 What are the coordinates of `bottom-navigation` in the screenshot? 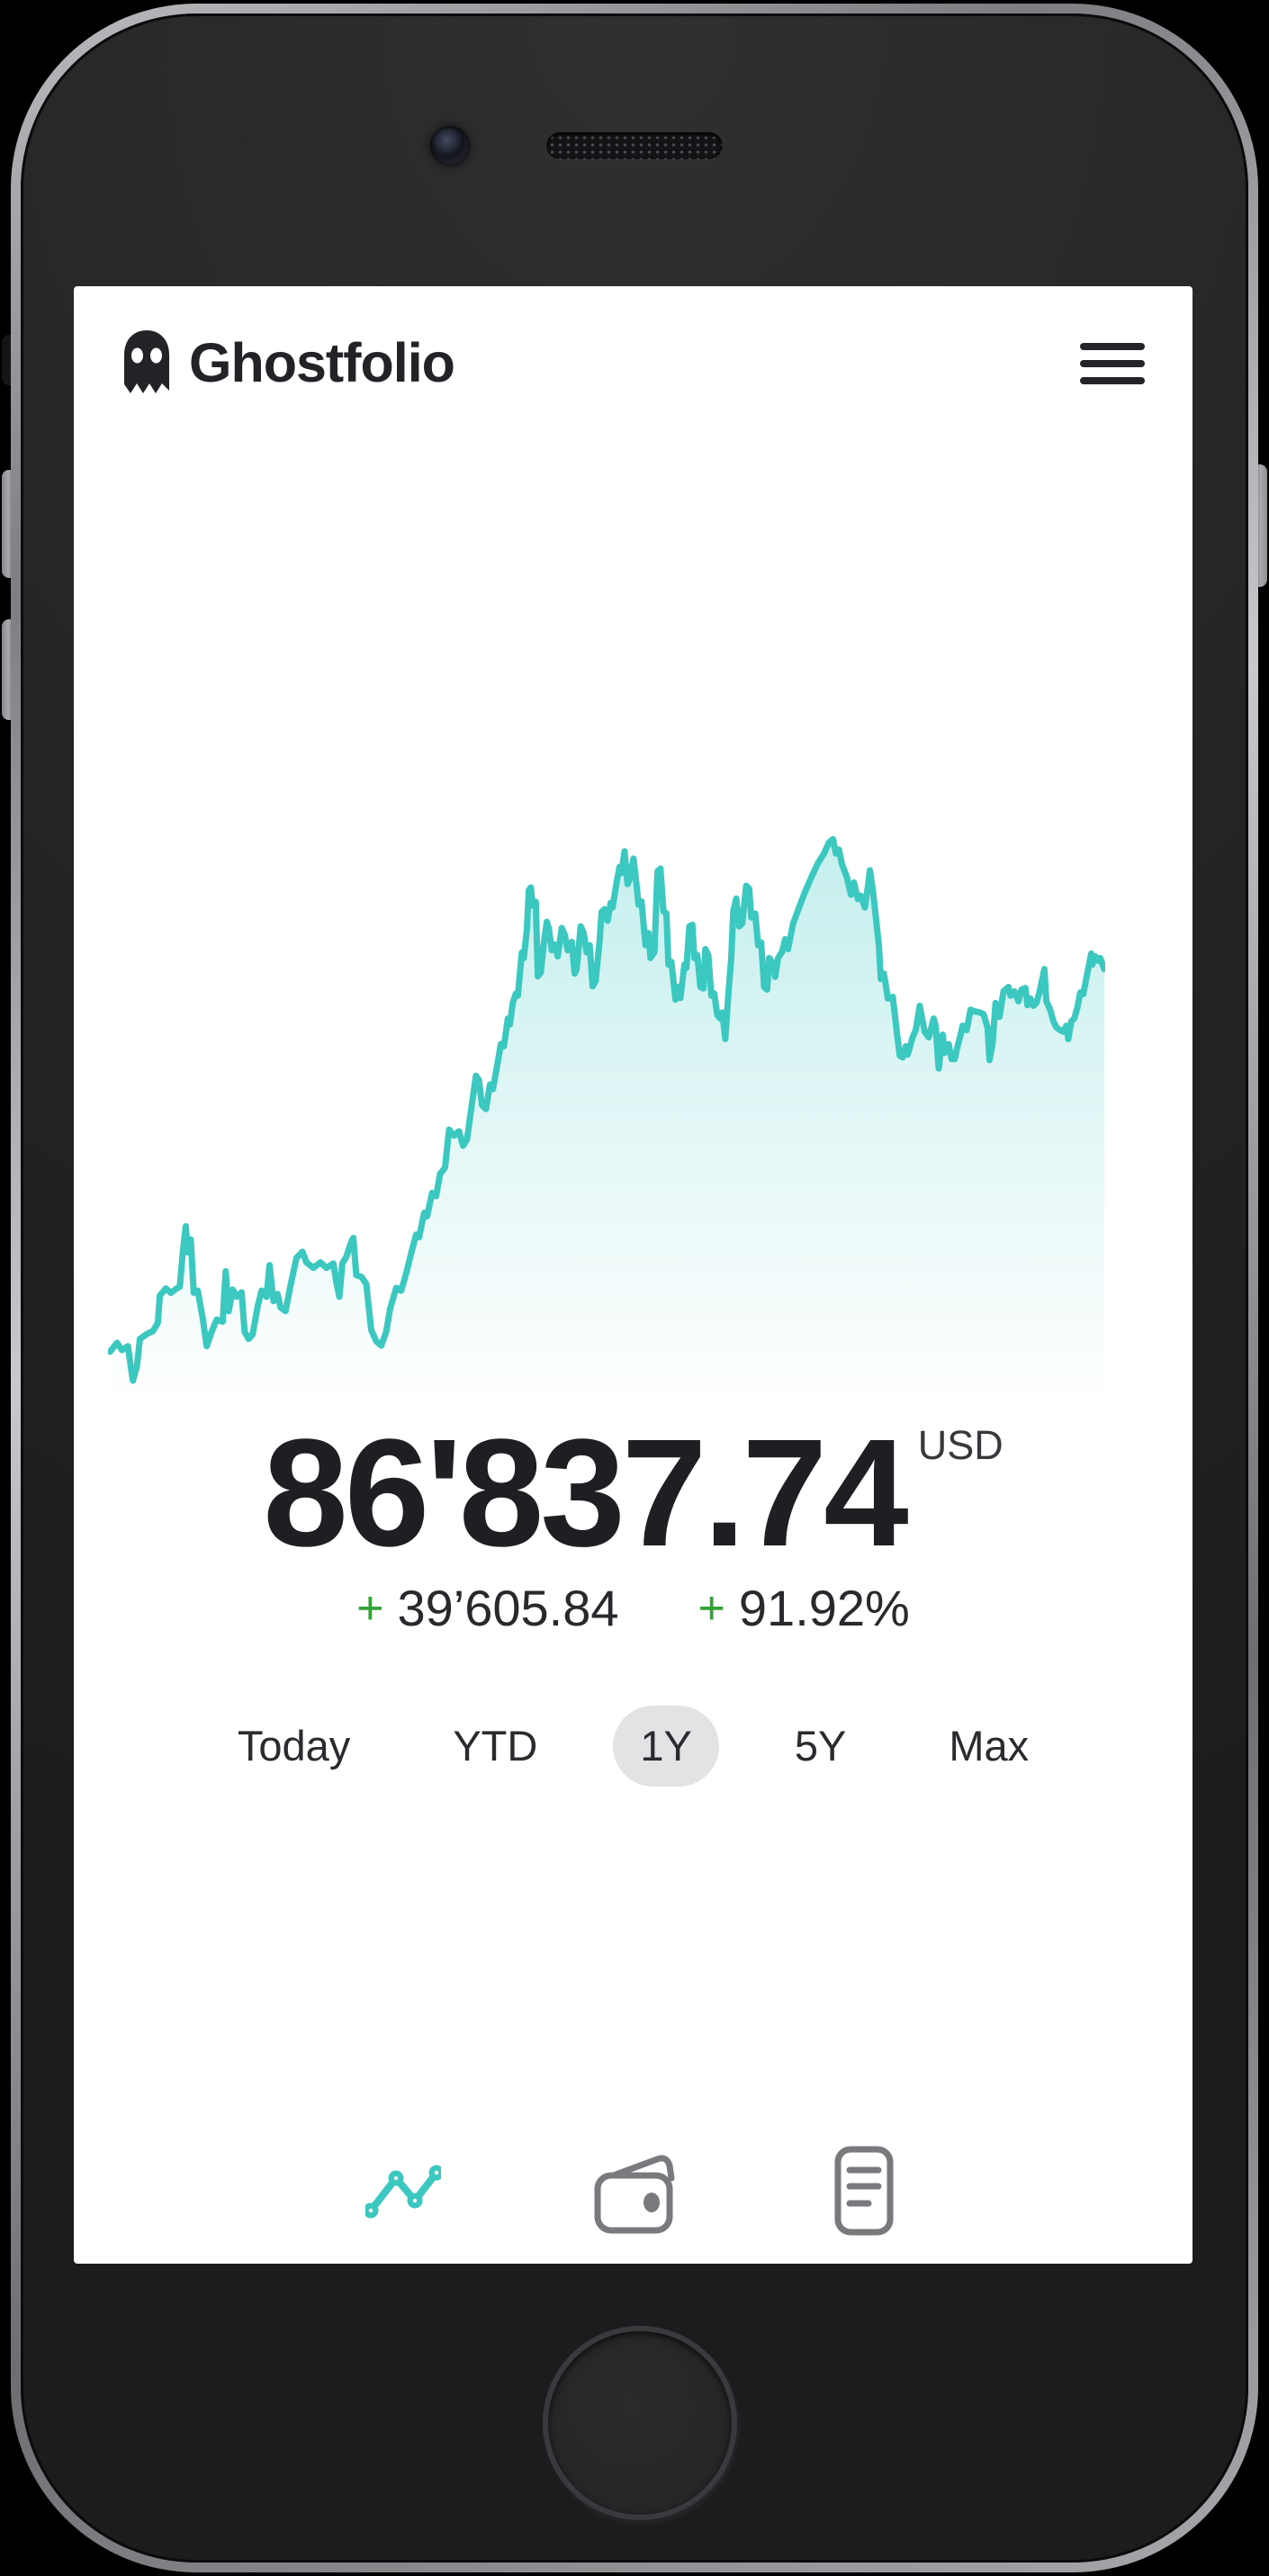 It's located at (633, 2191).